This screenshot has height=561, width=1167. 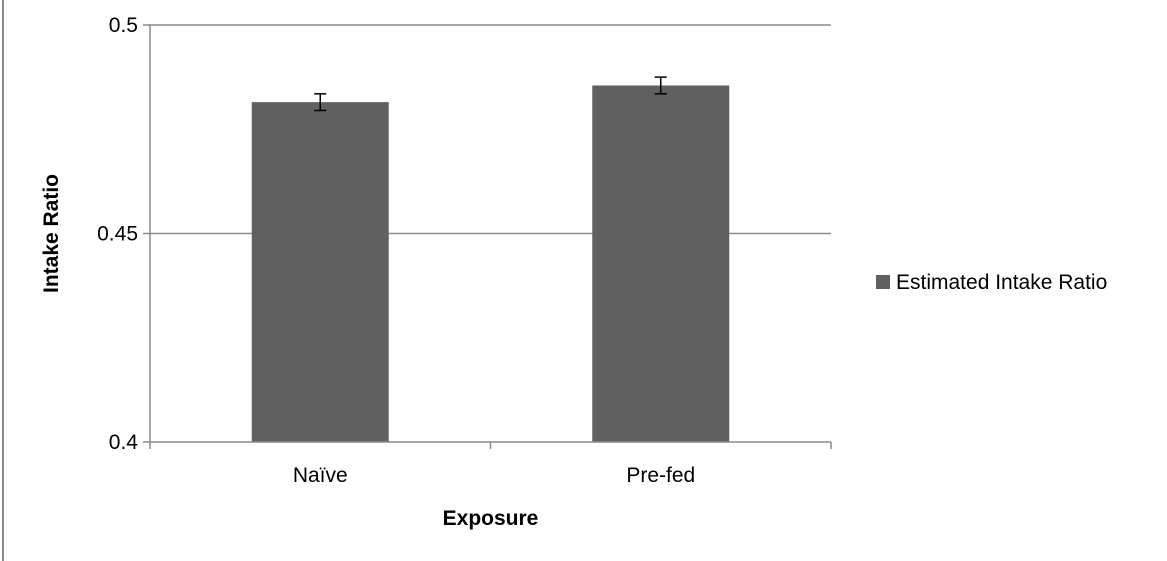 I want to click on y-tick-label: 0.5, so click(x=123, y=25).